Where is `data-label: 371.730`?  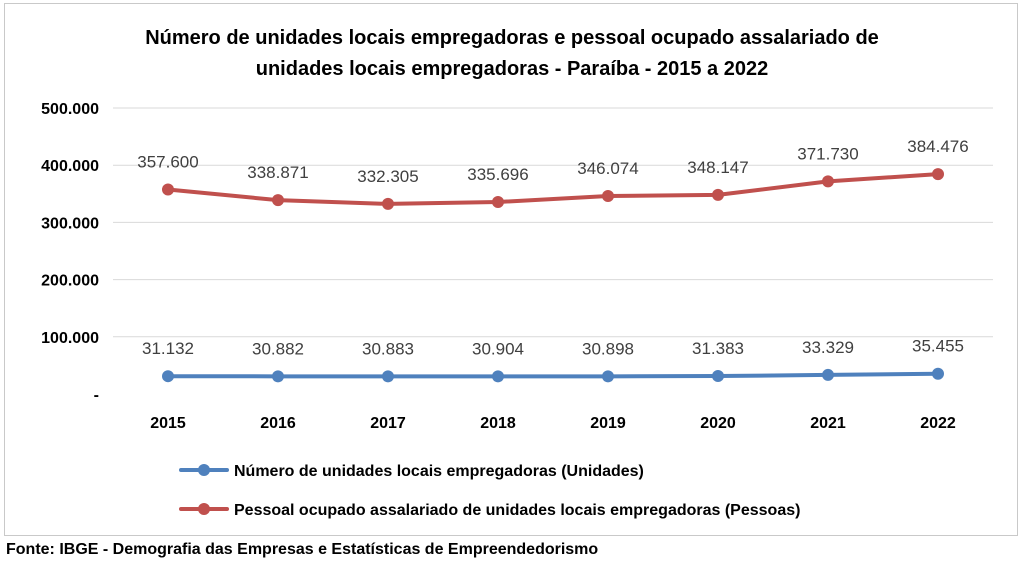 data-label: 371.730 is located at coordinates (827, 153).